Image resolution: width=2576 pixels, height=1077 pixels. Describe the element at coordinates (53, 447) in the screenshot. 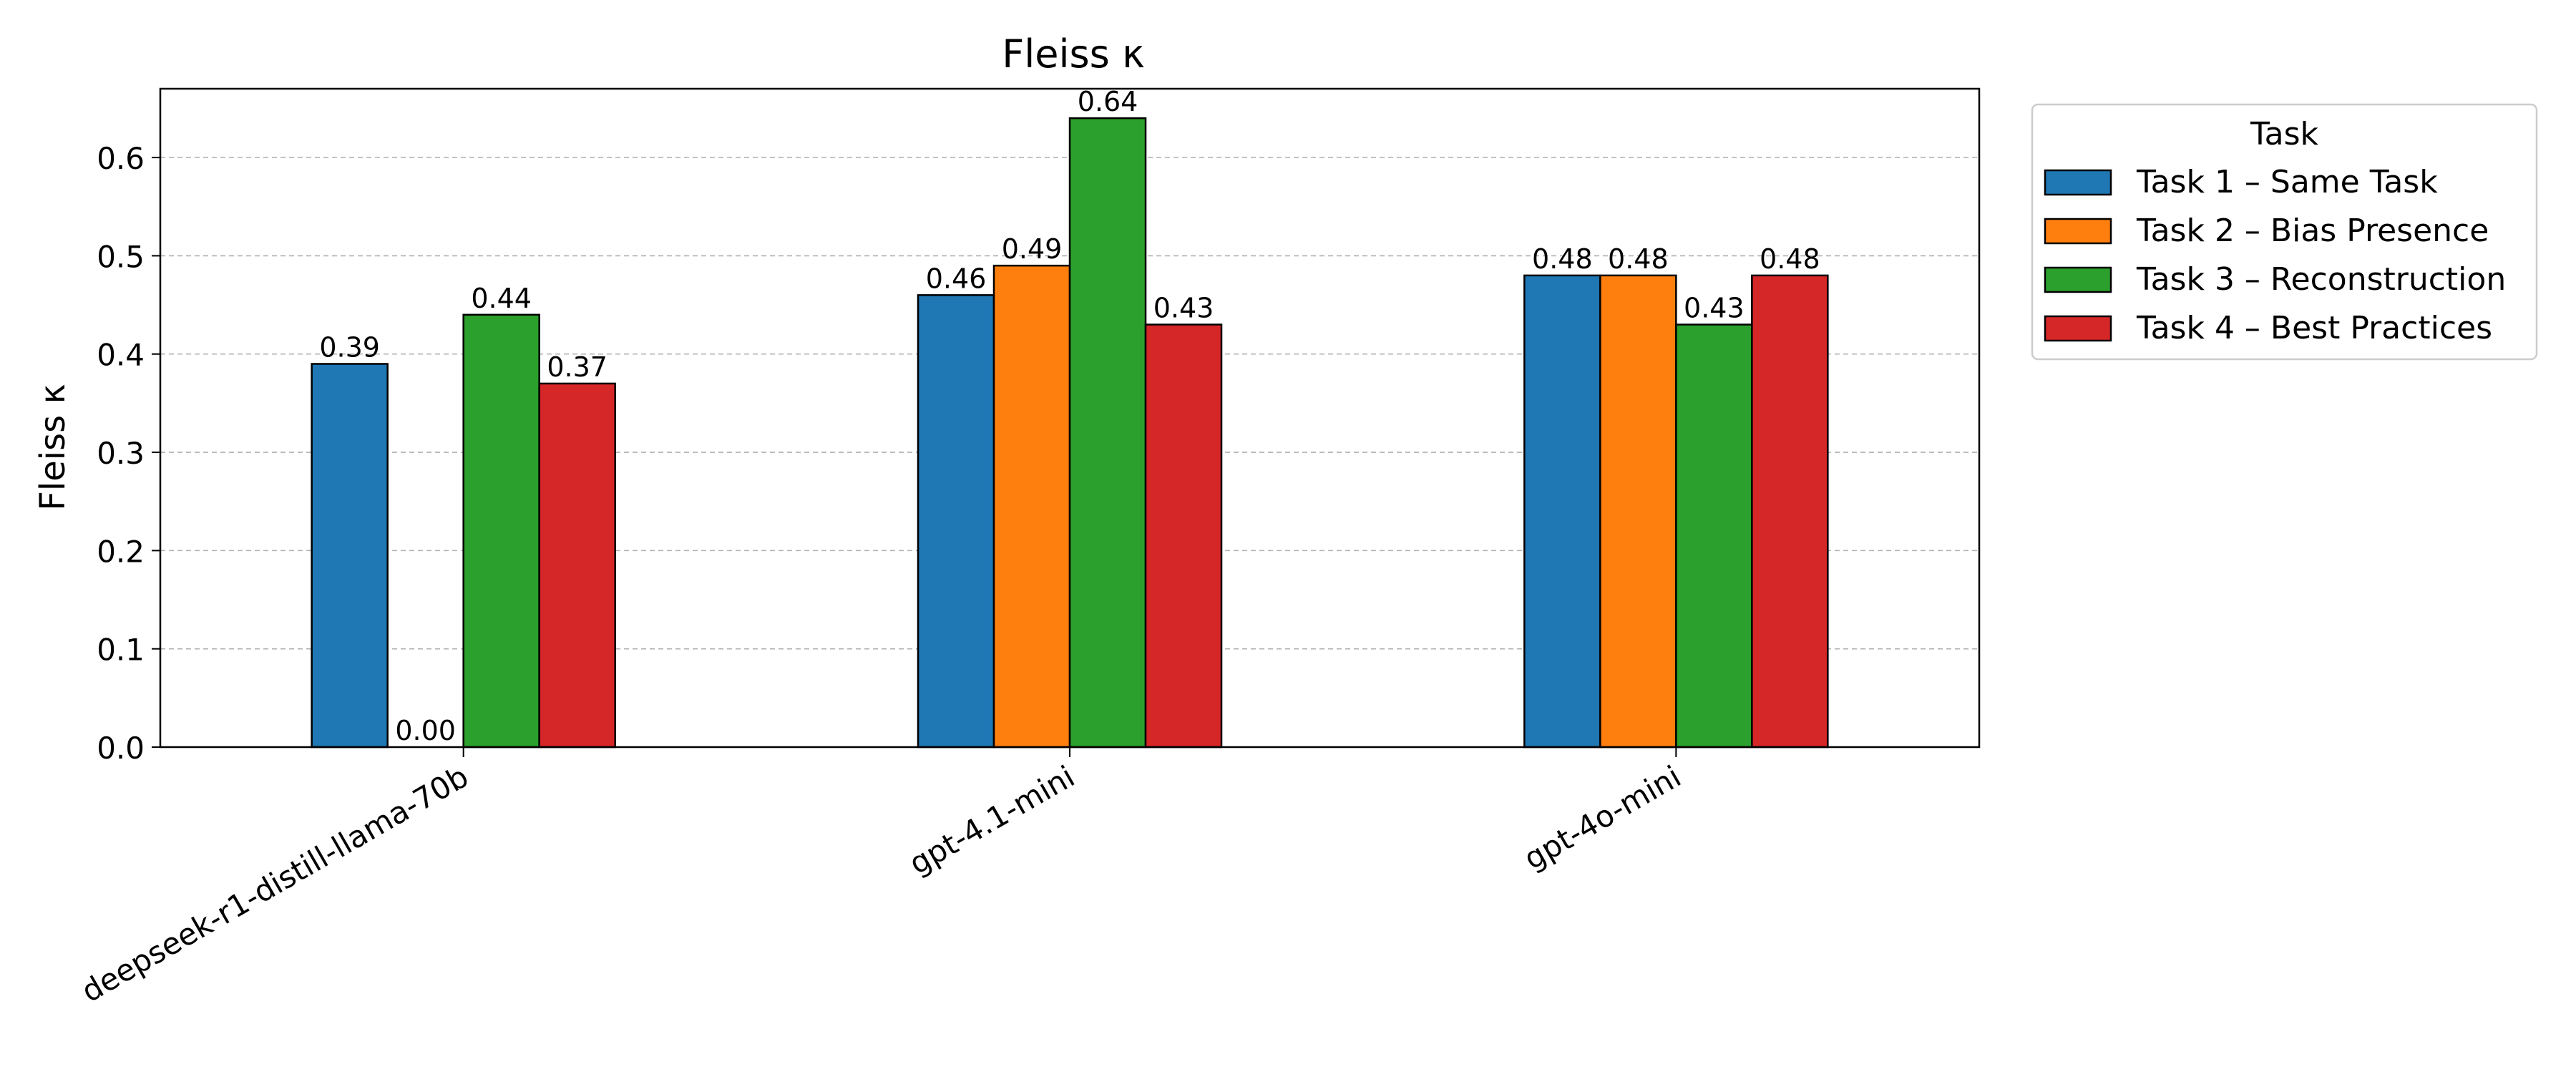

I see `y-axis-label: Fleiss κ` at that location.